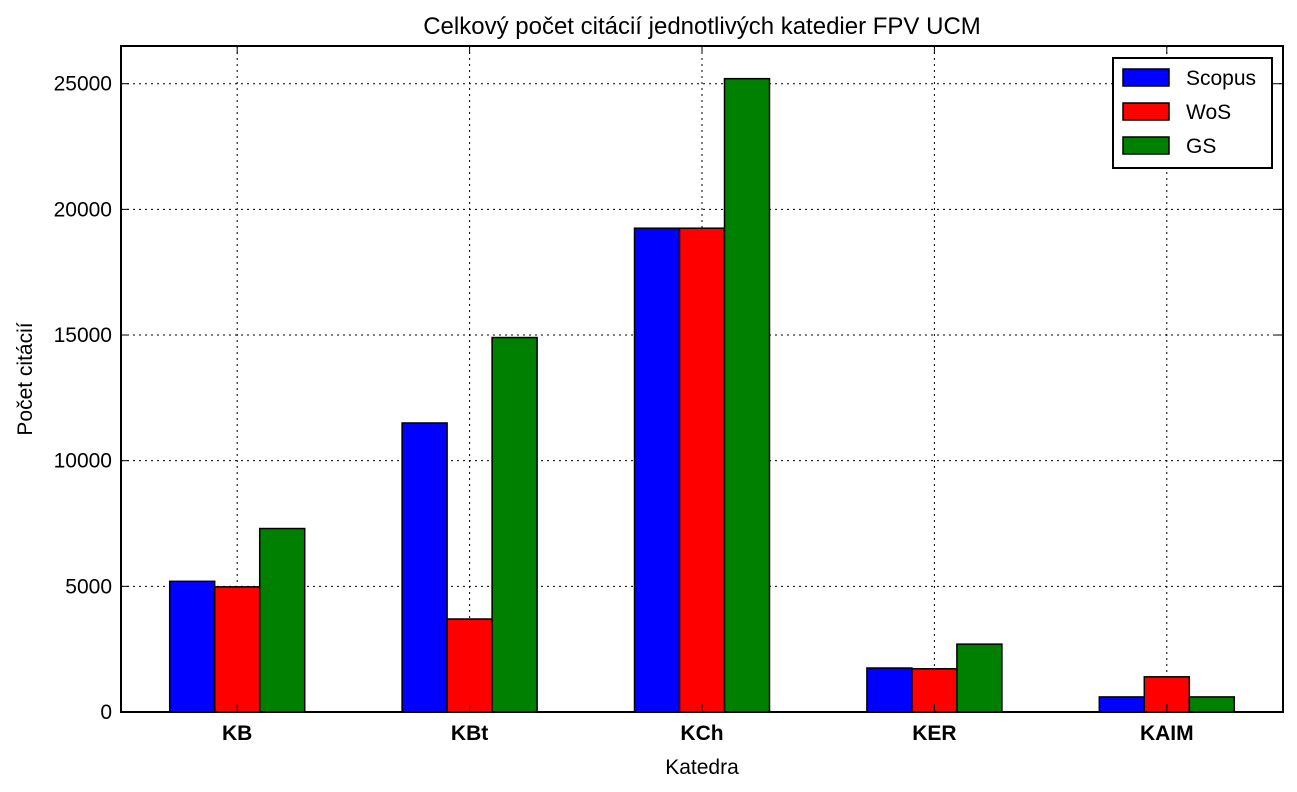  What do you see at coordinates (1122, 704) in the screenshot?
I see `bar-scopus-kaim` at bounding box center [1122, 704].